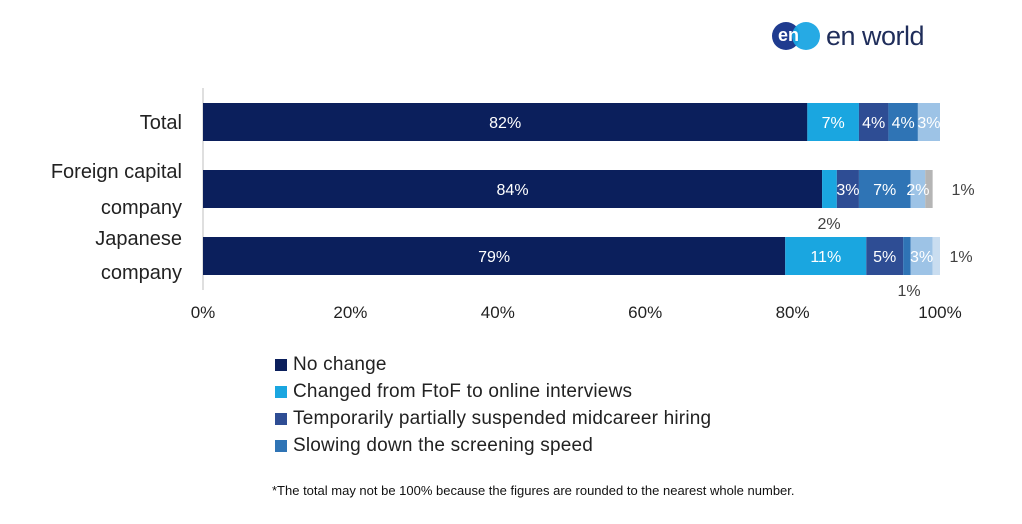  Describe the element at coordinates (793, 312) in the screenshot. I see `x-tick-label: 80%` at that location.